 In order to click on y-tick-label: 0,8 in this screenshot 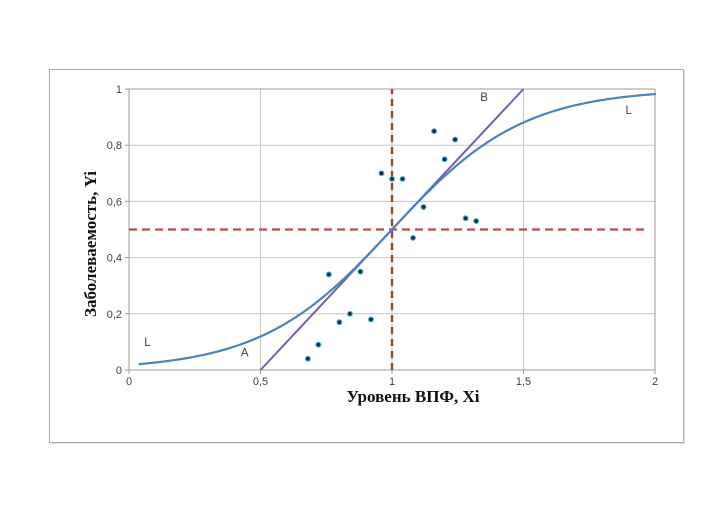, I will do `click(114, 146)`.